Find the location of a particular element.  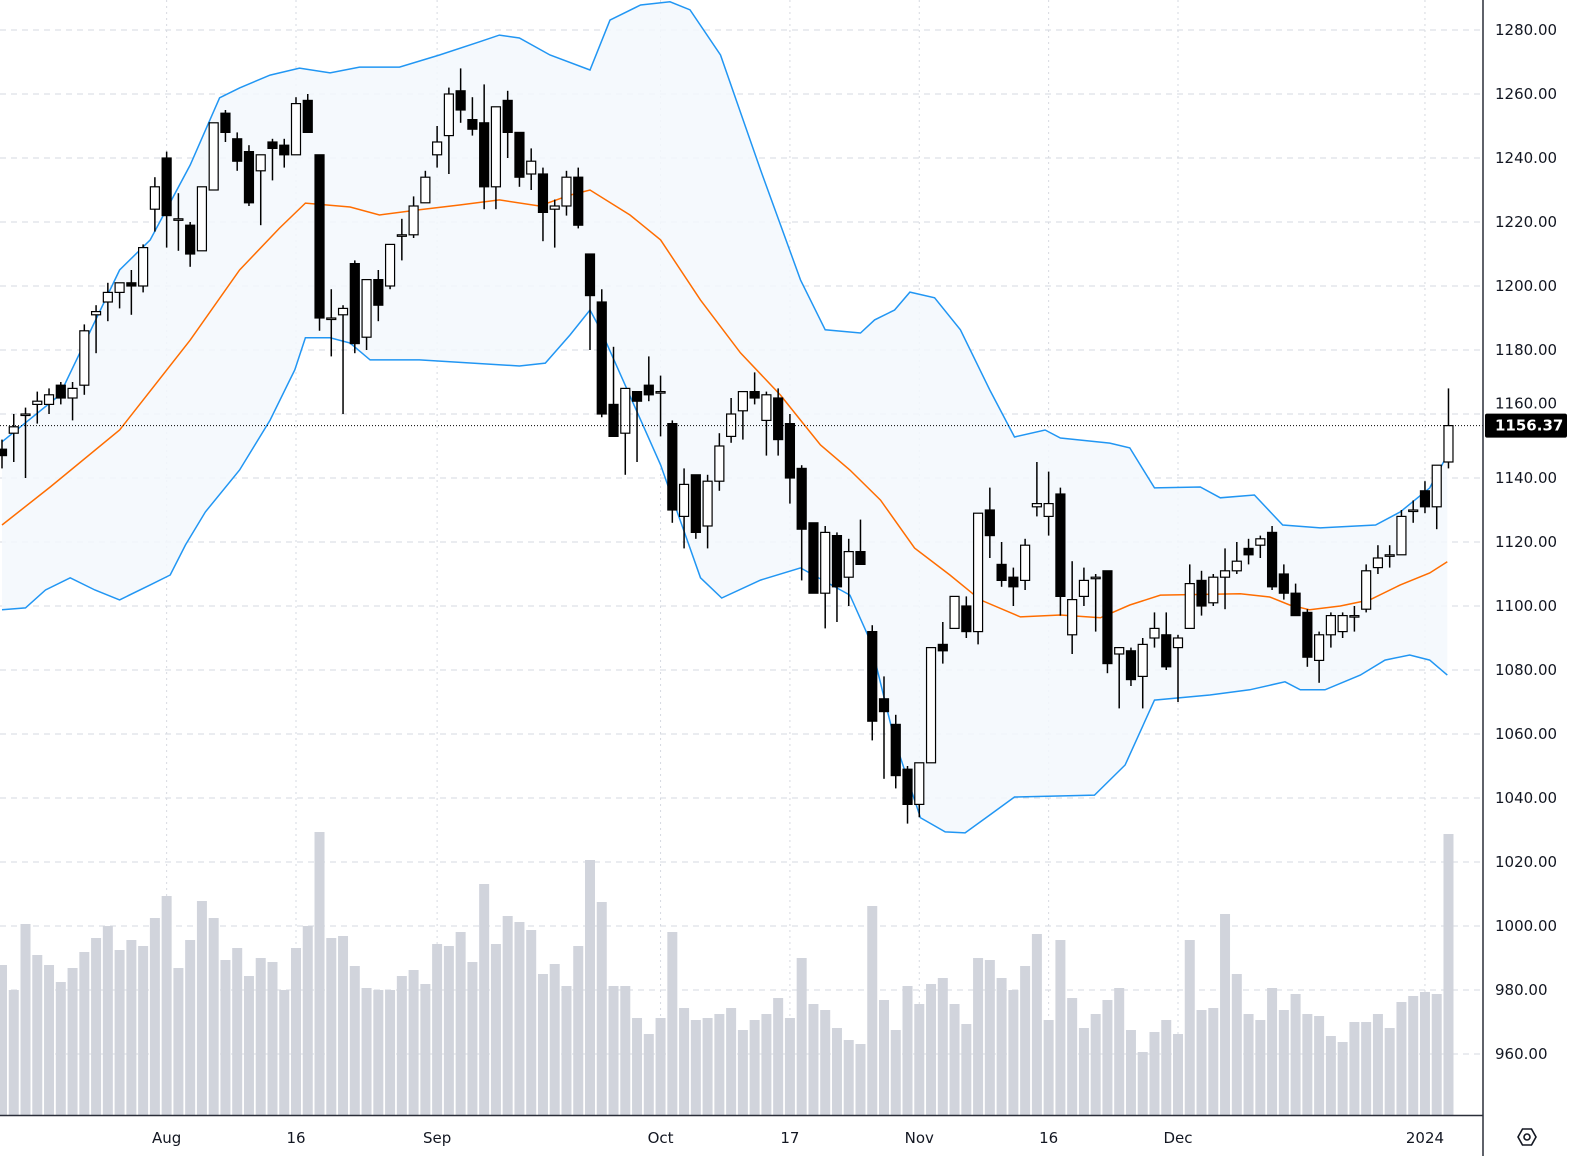

time-tick-label: 2024 is located at coordinates (1425, 1138).